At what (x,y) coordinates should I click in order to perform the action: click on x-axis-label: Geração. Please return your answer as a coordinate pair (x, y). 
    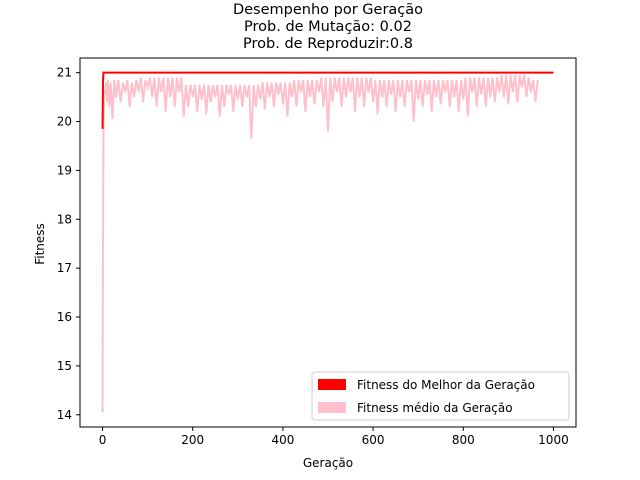
    Looking at the image, I should click on (328, 463).